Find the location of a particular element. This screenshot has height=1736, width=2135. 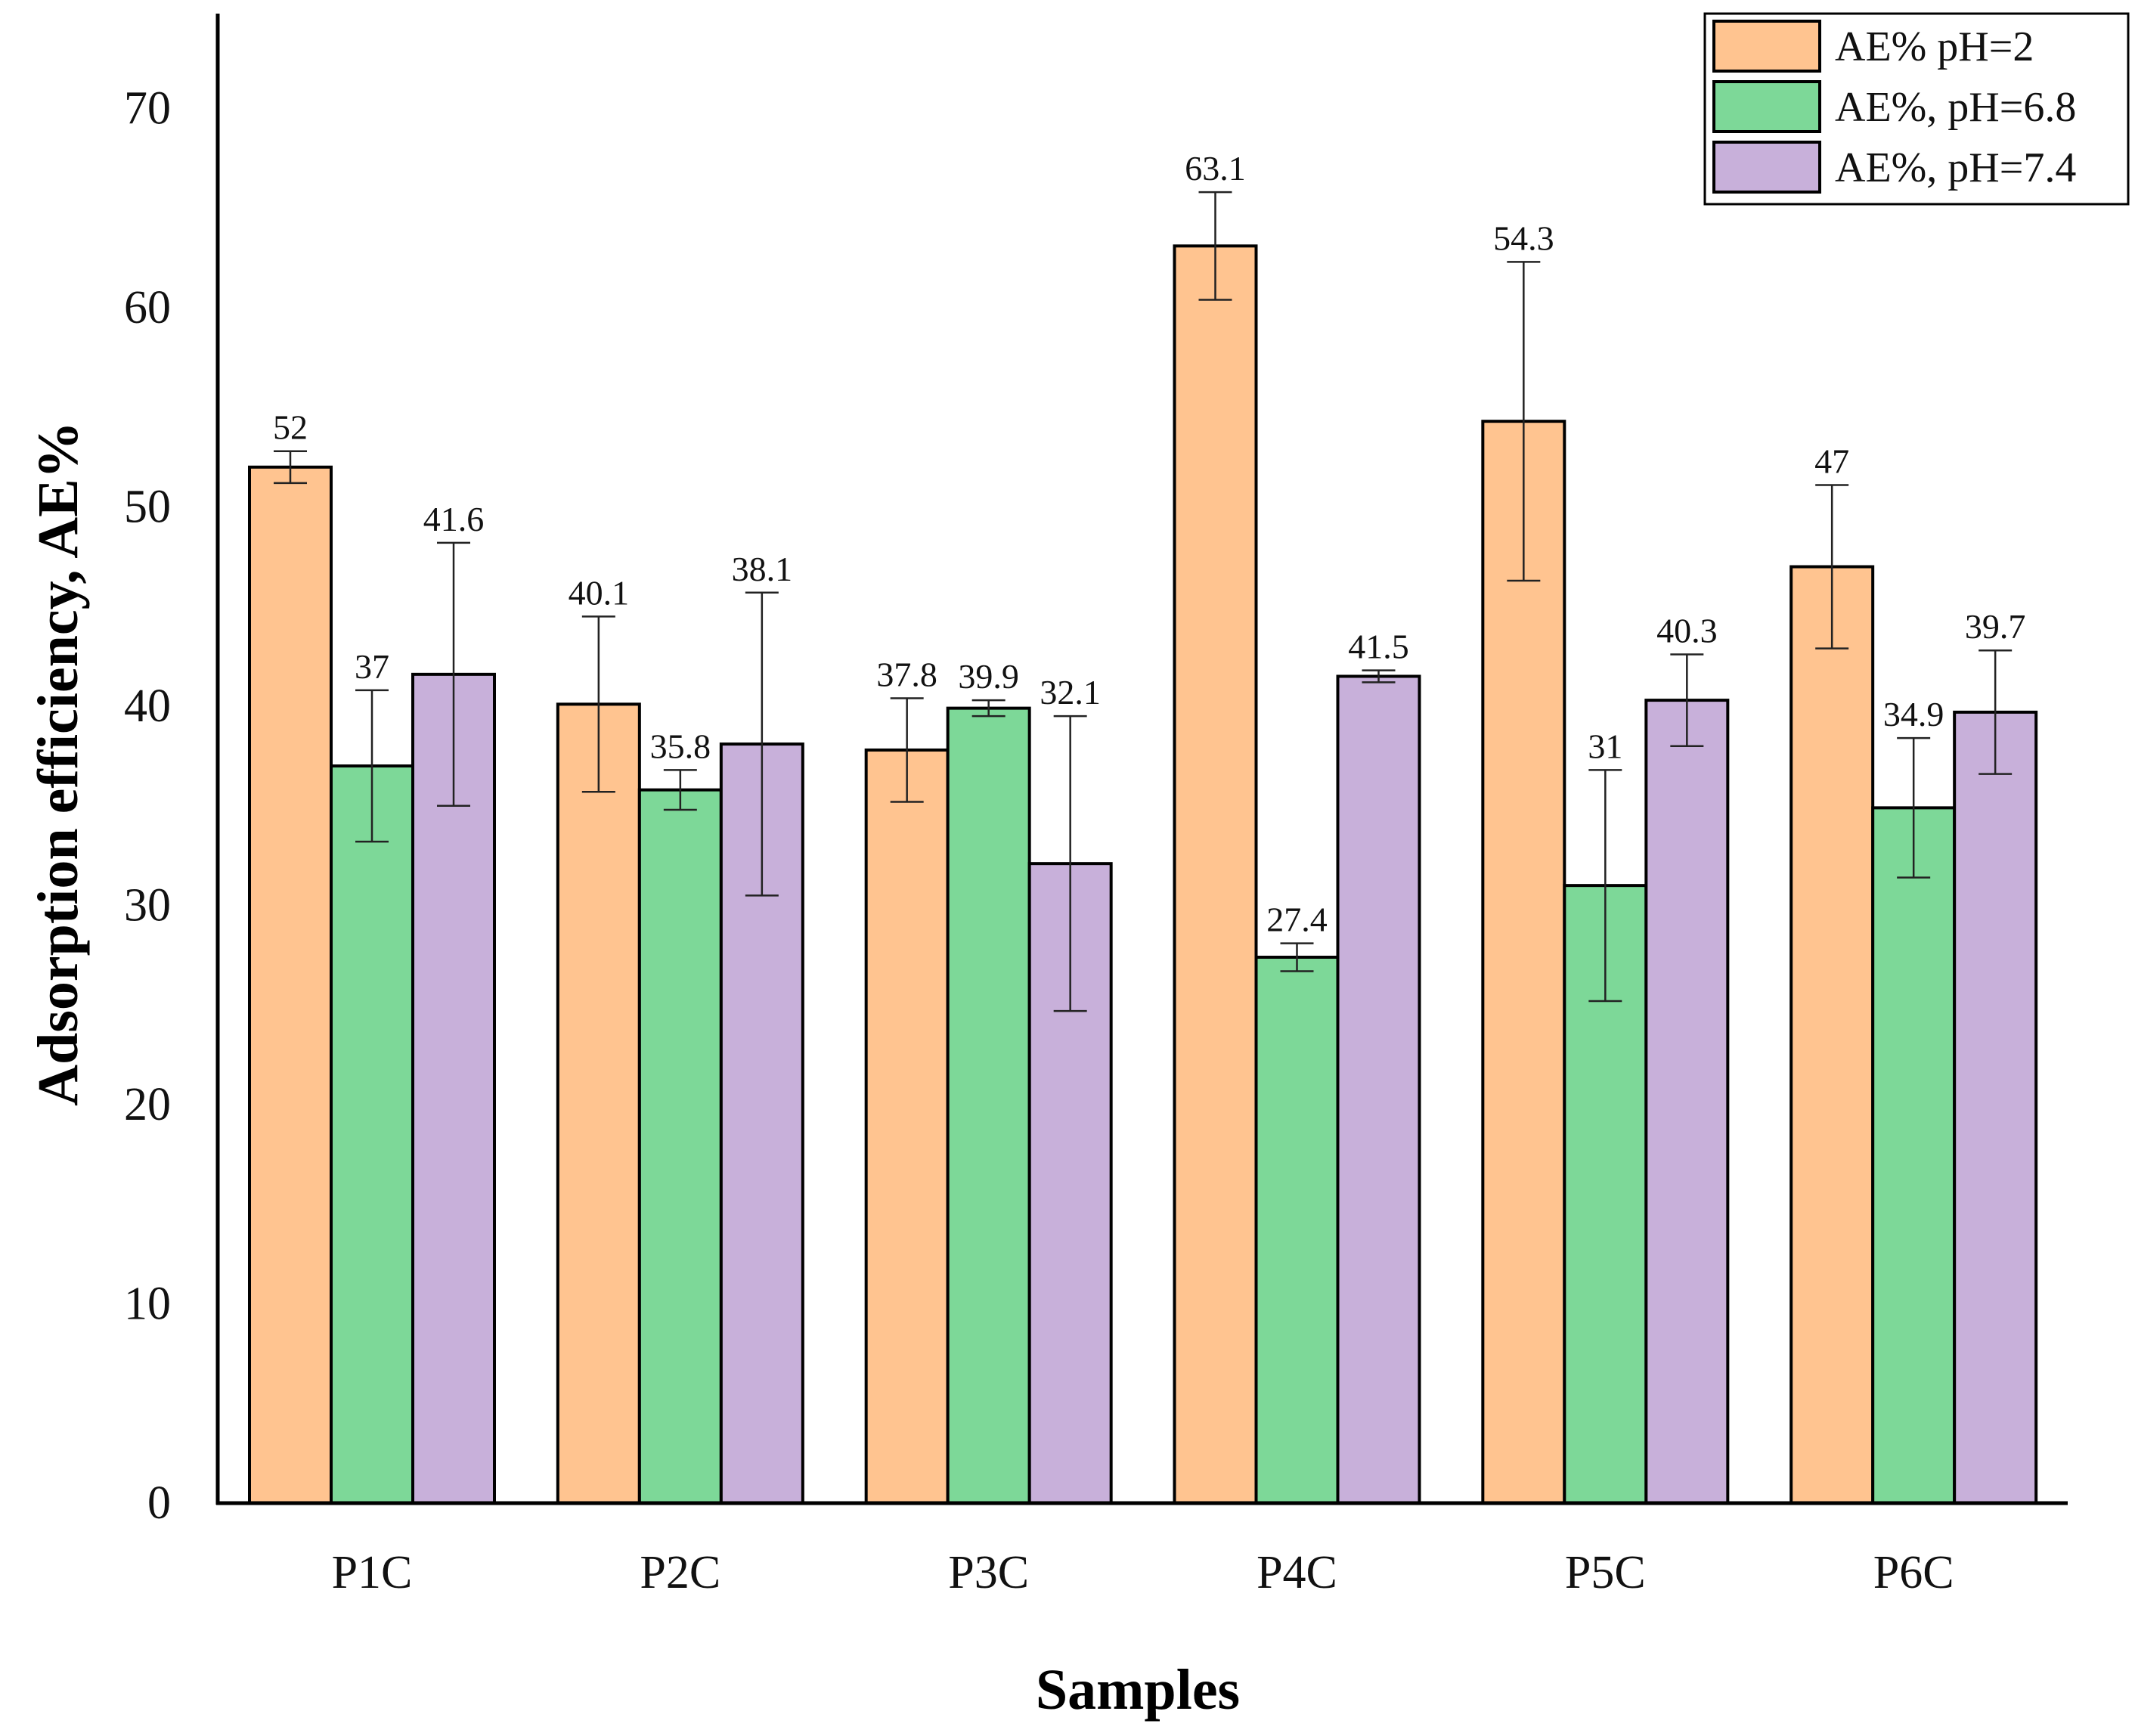

y-axis-title: Adsorption efficiency, AE% is located at coordinates (58, 763).